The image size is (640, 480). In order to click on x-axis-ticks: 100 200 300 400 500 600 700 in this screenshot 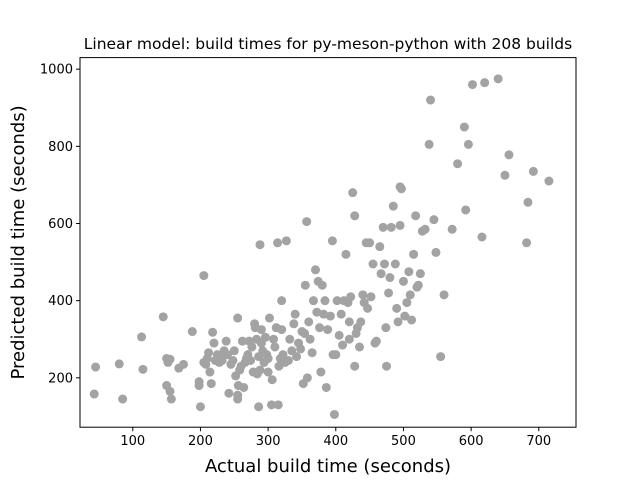, I will do `click(335, 438)`.